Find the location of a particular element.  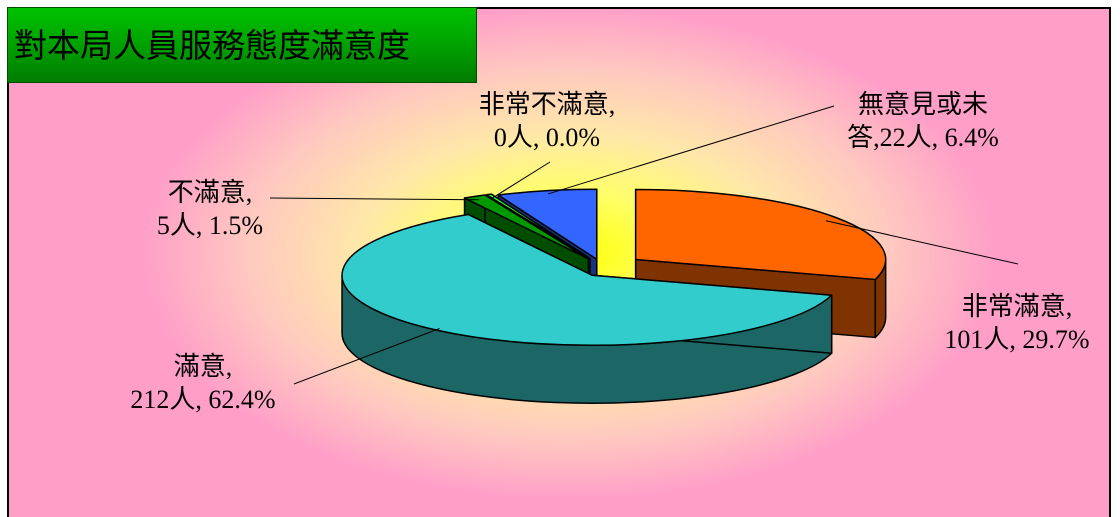

label-no-opinion: 無意見或未 答,22人, 6.4% is located at coordinates (923, 121).